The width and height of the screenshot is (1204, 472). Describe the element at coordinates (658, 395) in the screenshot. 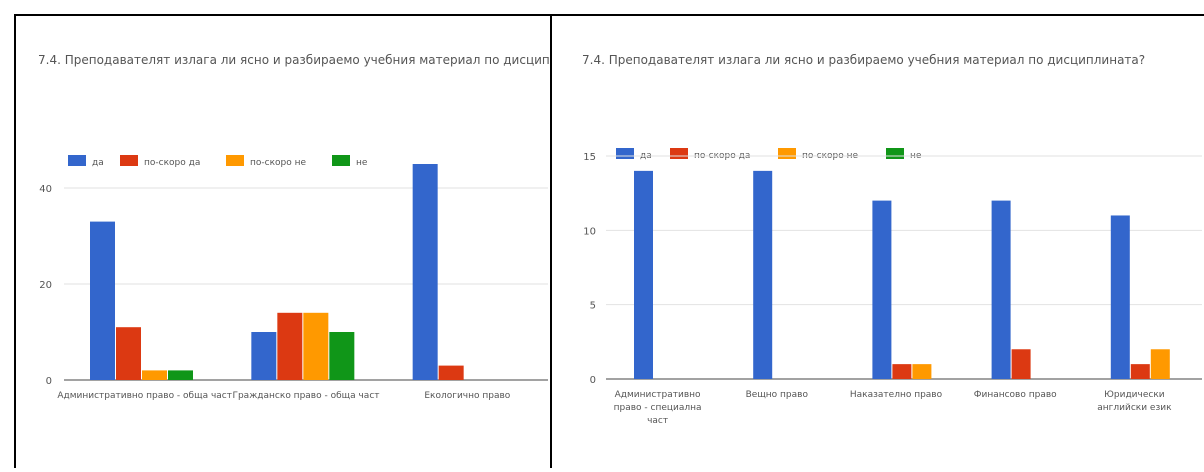

I see `category-label: Административно` at that location.